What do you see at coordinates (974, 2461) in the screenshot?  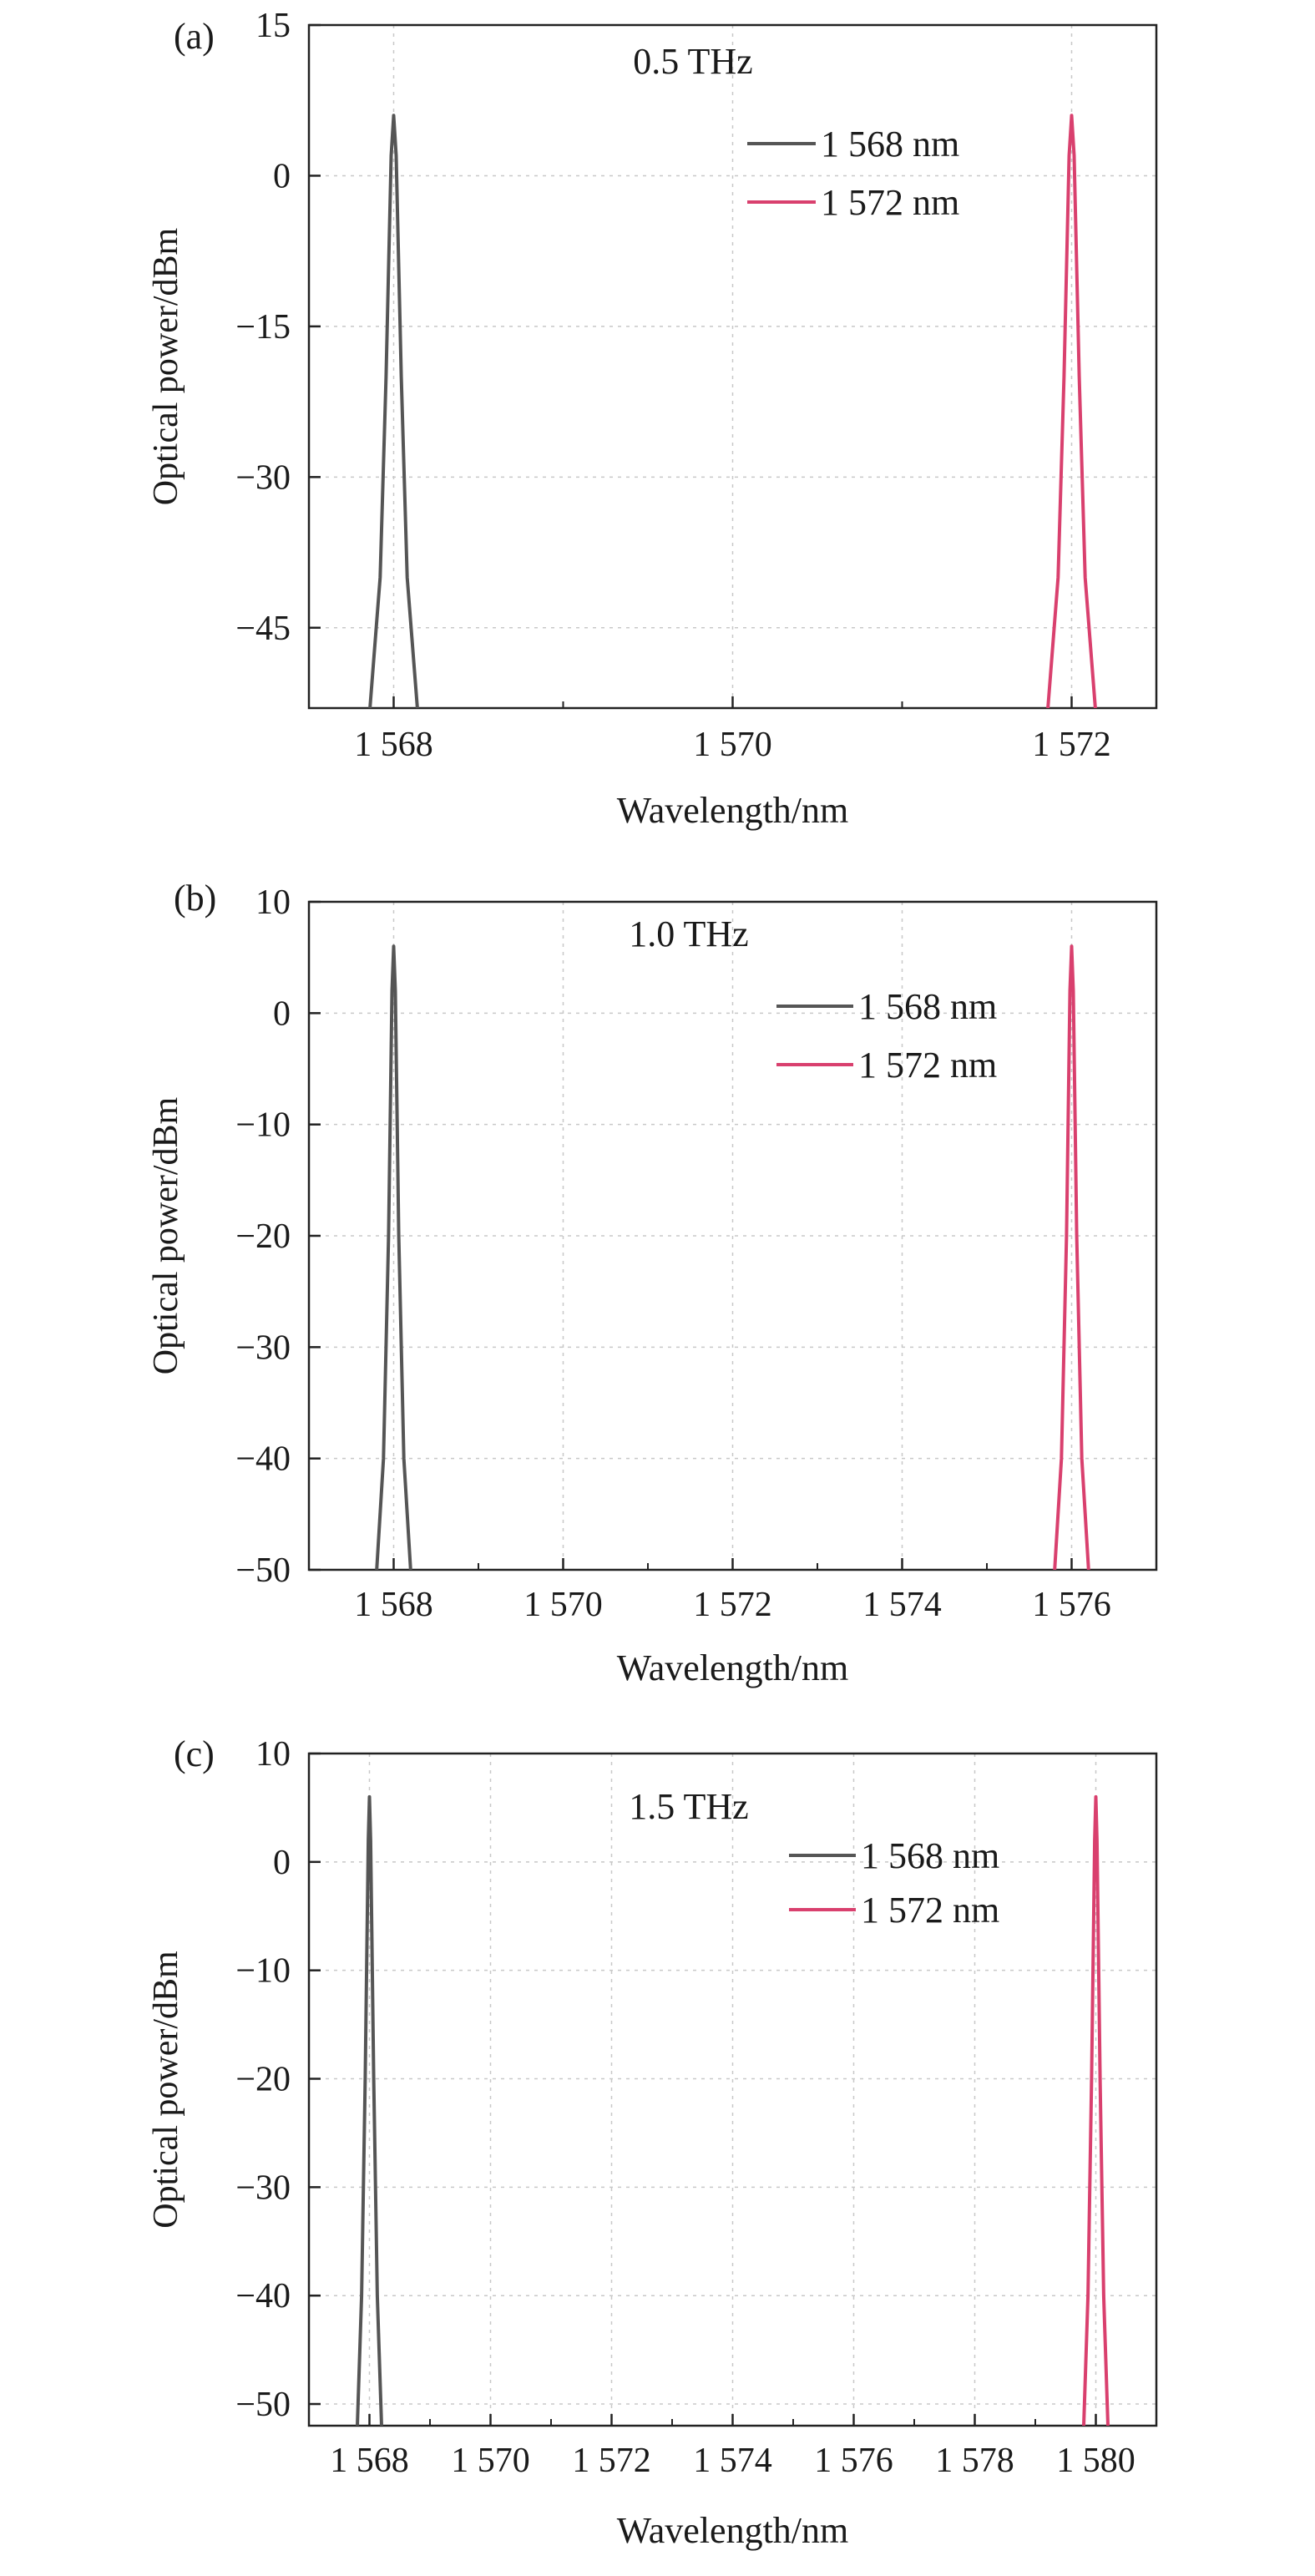 I see `x-tick-label: 1 578` at bounding box center [974, 2461].